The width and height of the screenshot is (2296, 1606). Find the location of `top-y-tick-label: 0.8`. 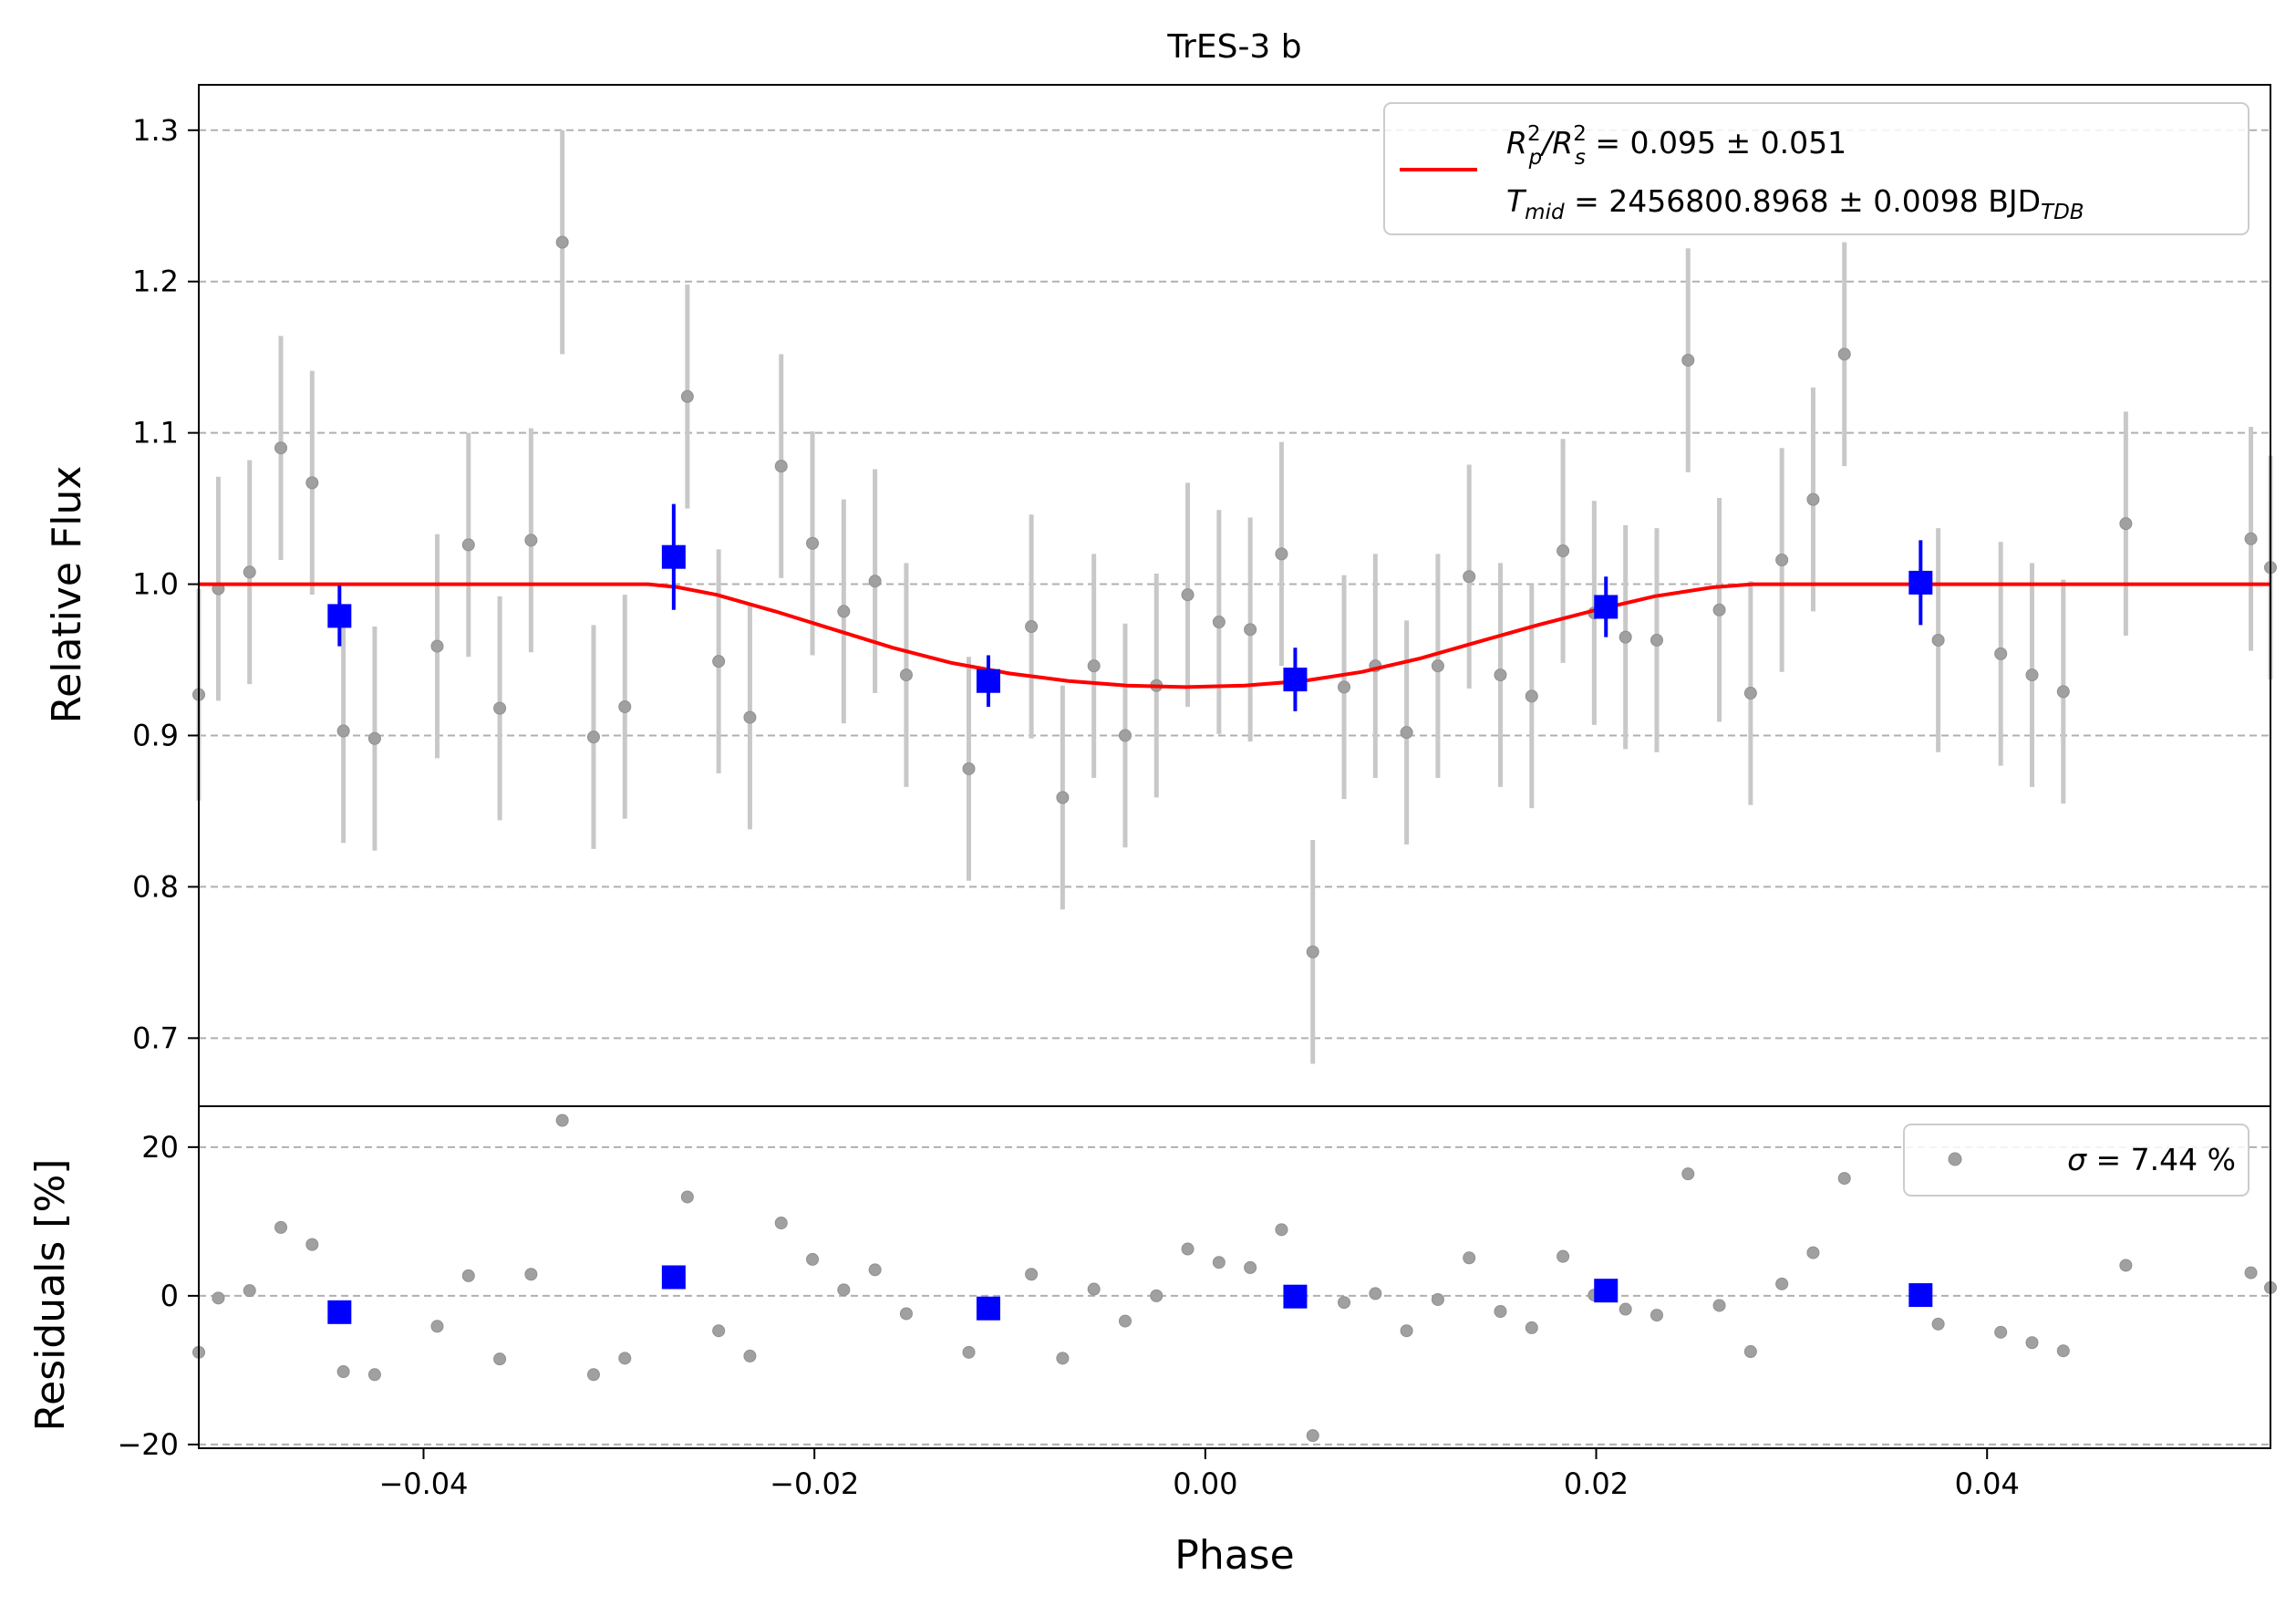

top-y-tick-label: 0.8 is located at coordinates (155, 886).